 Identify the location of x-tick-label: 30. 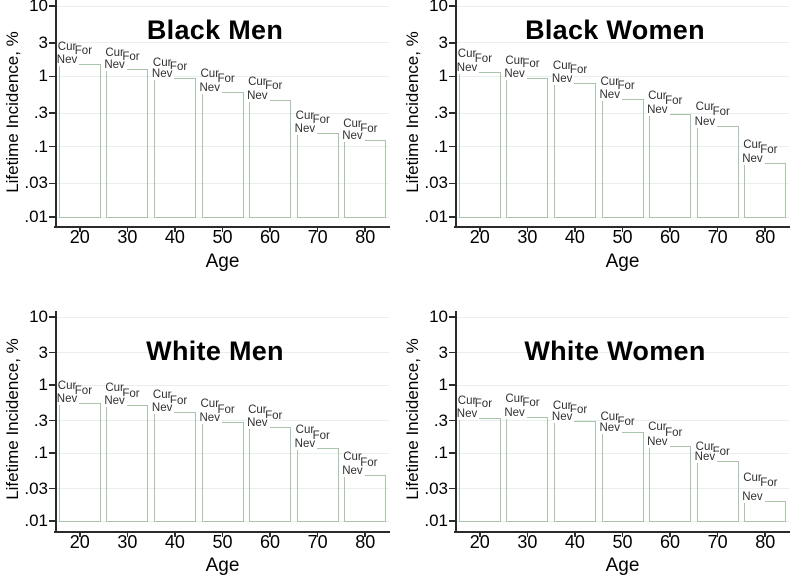
(127, 542).